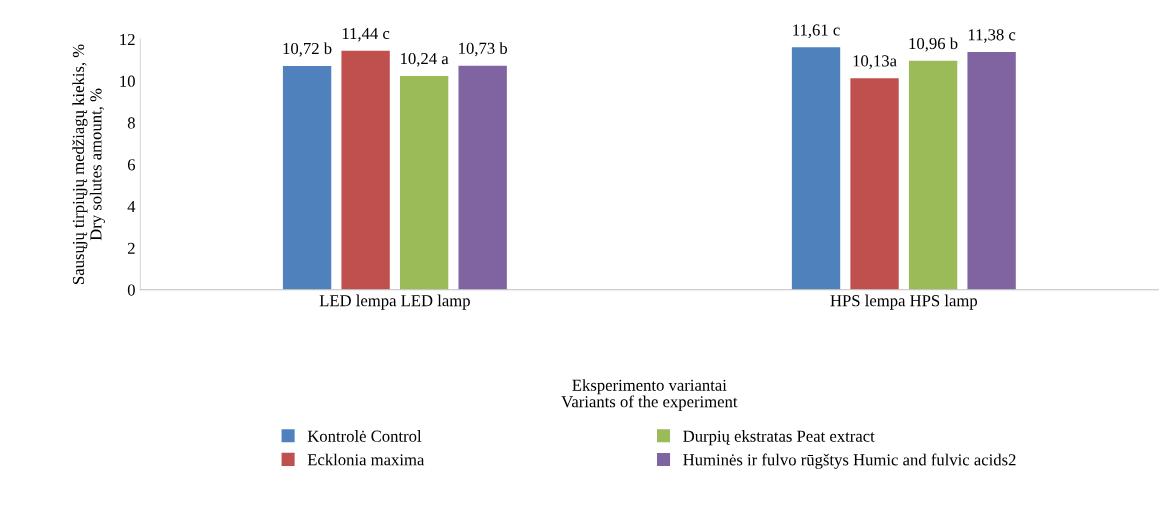 The width and height of the screenshot is (1170, 522). I want to click on y-tick-label: 8, so click(131, 123).